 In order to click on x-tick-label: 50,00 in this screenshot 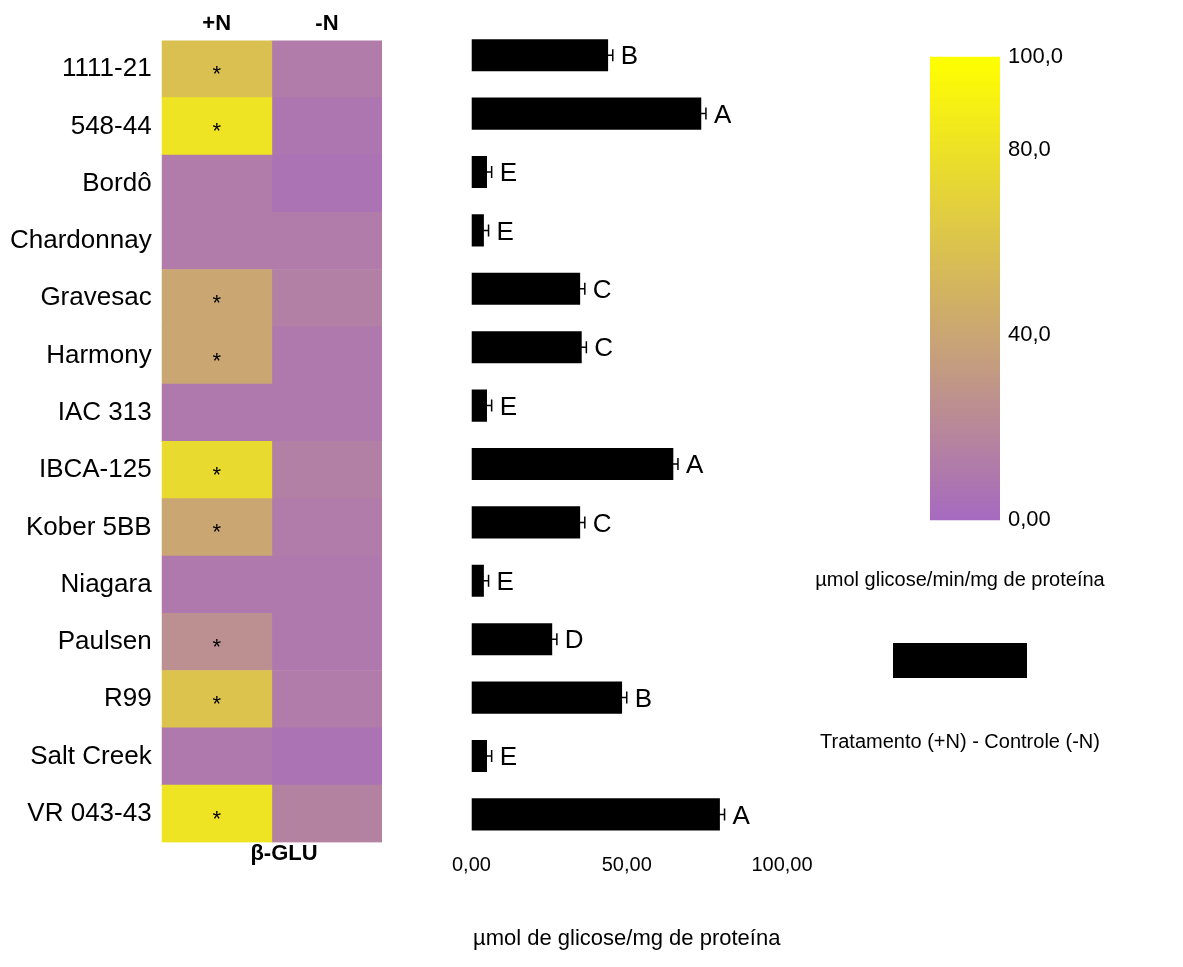, I will do `click(626, 864)`.